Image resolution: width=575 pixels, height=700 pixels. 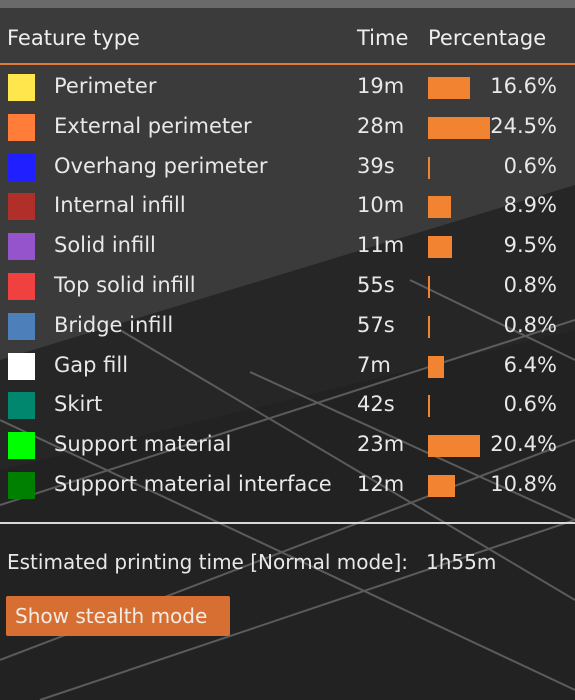 I want to click on feature-time: 57s, so click(x=376, y=324).